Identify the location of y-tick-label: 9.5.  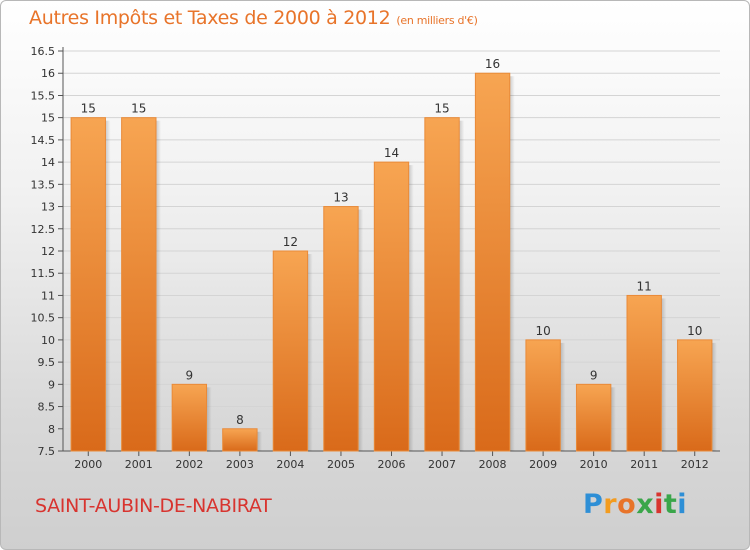
(47, 362).